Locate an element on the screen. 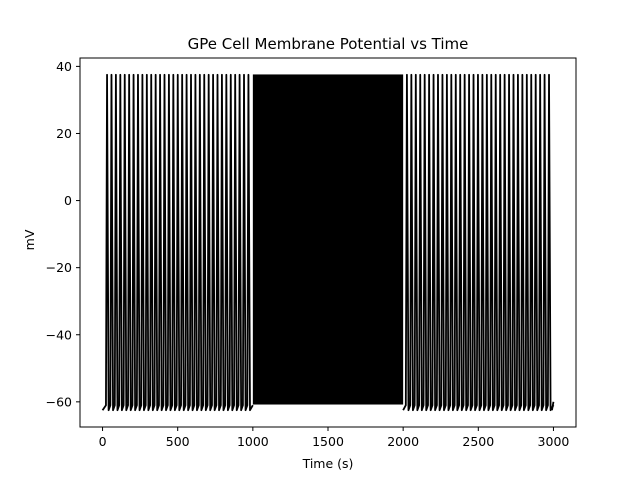 This screenshot has width=640, height=480. y-axis-label: mV is located at coordinates (29, 239).